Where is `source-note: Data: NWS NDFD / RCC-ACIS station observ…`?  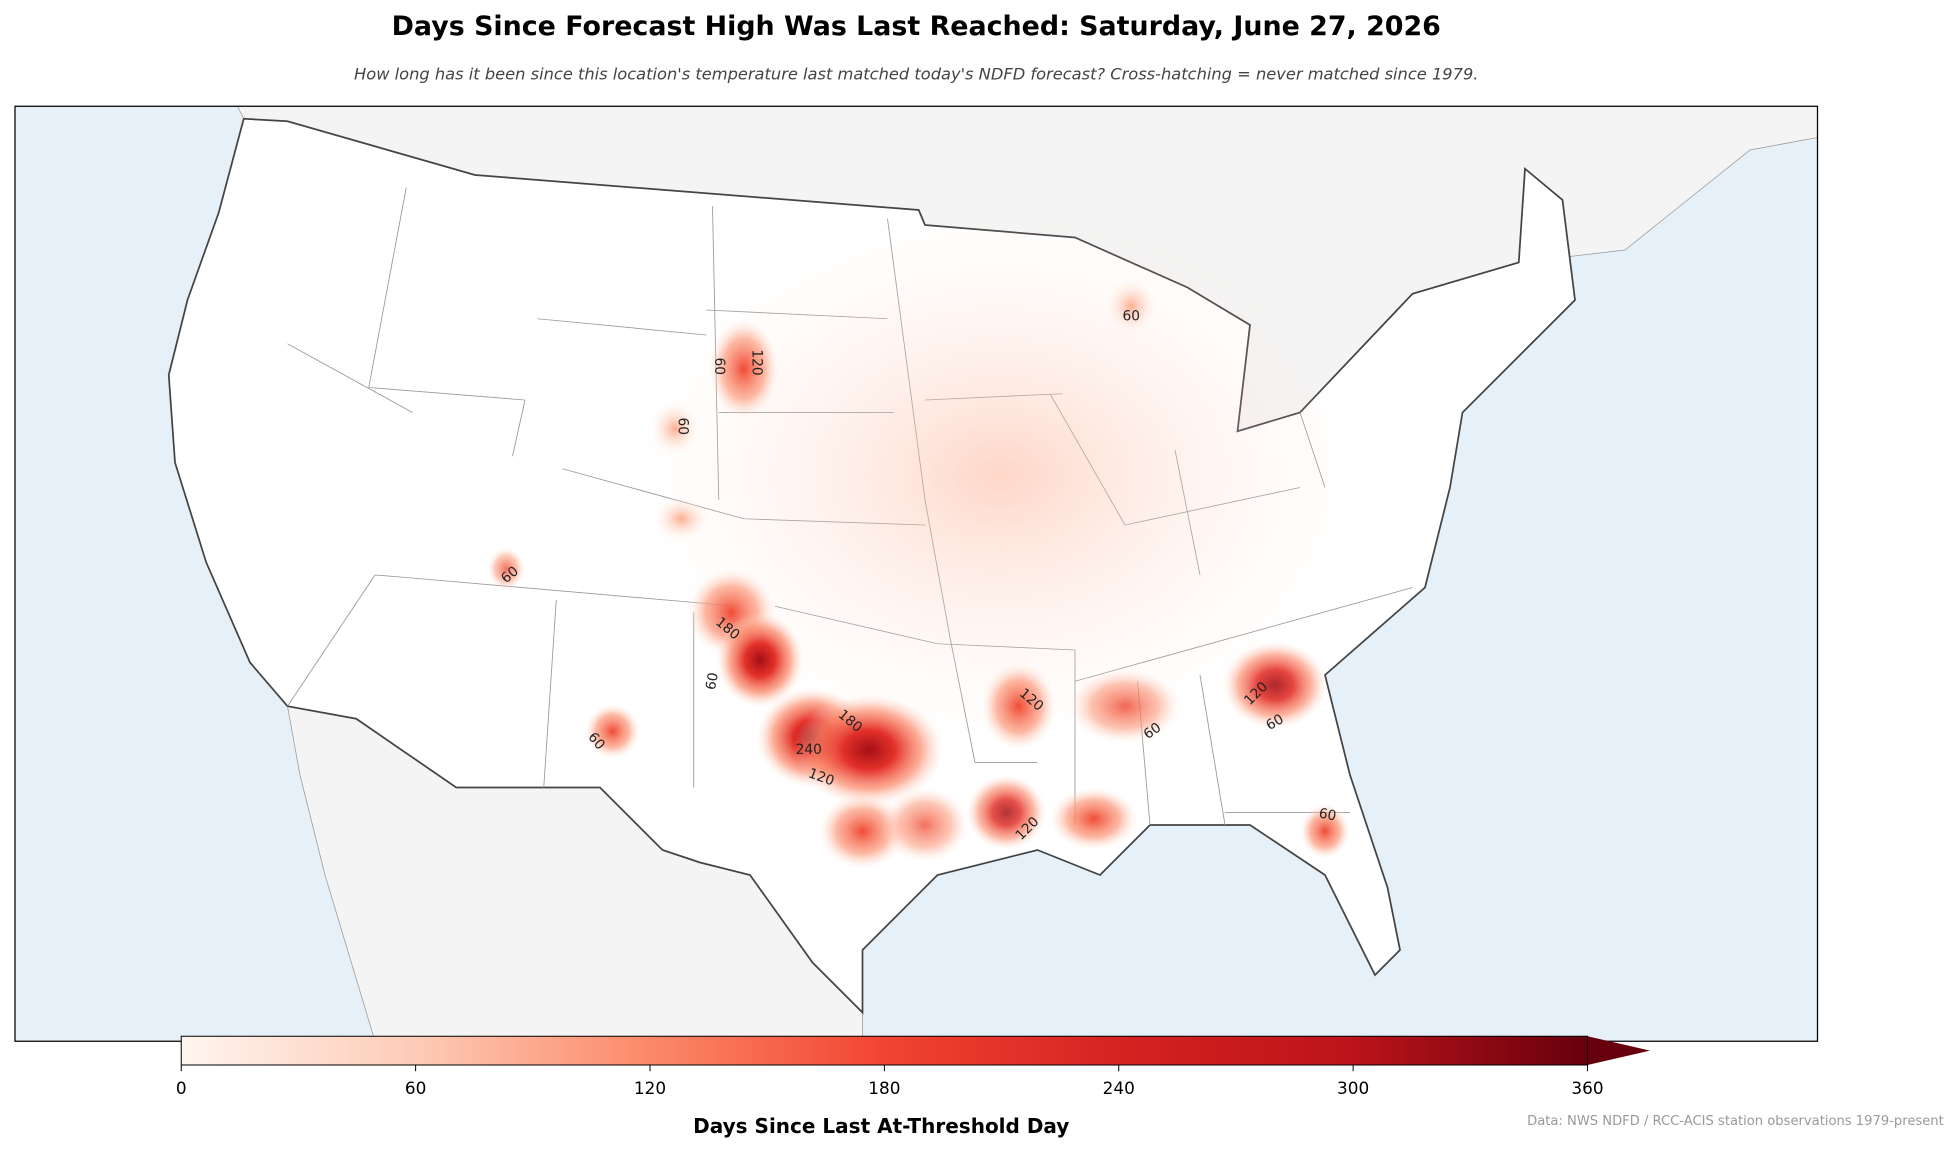
source-note: Data: NWS NDFD / RCC-ACIS station observ… is located at coordinates (1735, 1121).